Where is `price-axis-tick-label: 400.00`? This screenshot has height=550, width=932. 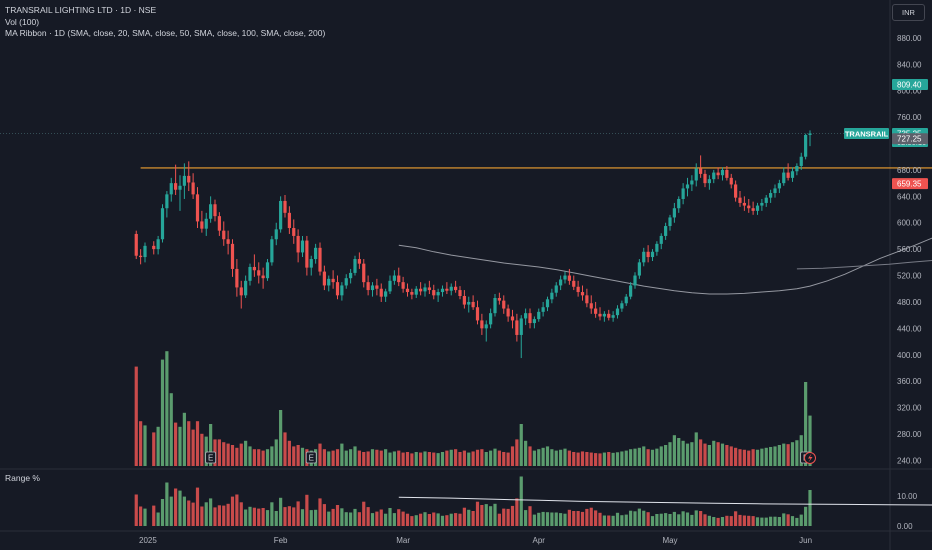
price-axis-tick-label: 400.00 is located at coordinates (909, 355).